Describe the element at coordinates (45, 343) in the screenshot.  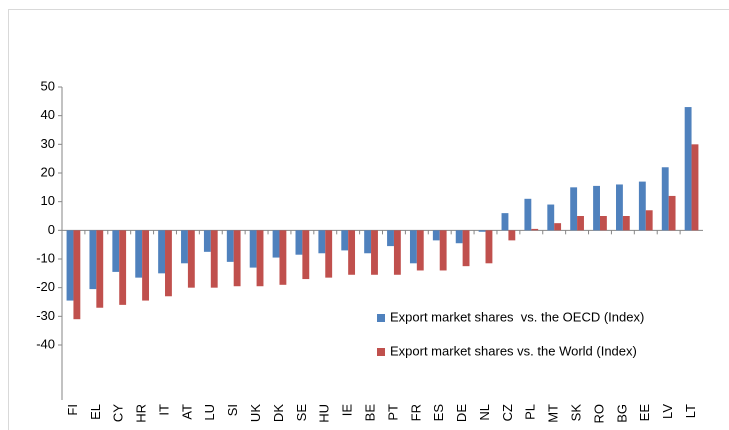
I see `y-tick-label: -40` at that location.